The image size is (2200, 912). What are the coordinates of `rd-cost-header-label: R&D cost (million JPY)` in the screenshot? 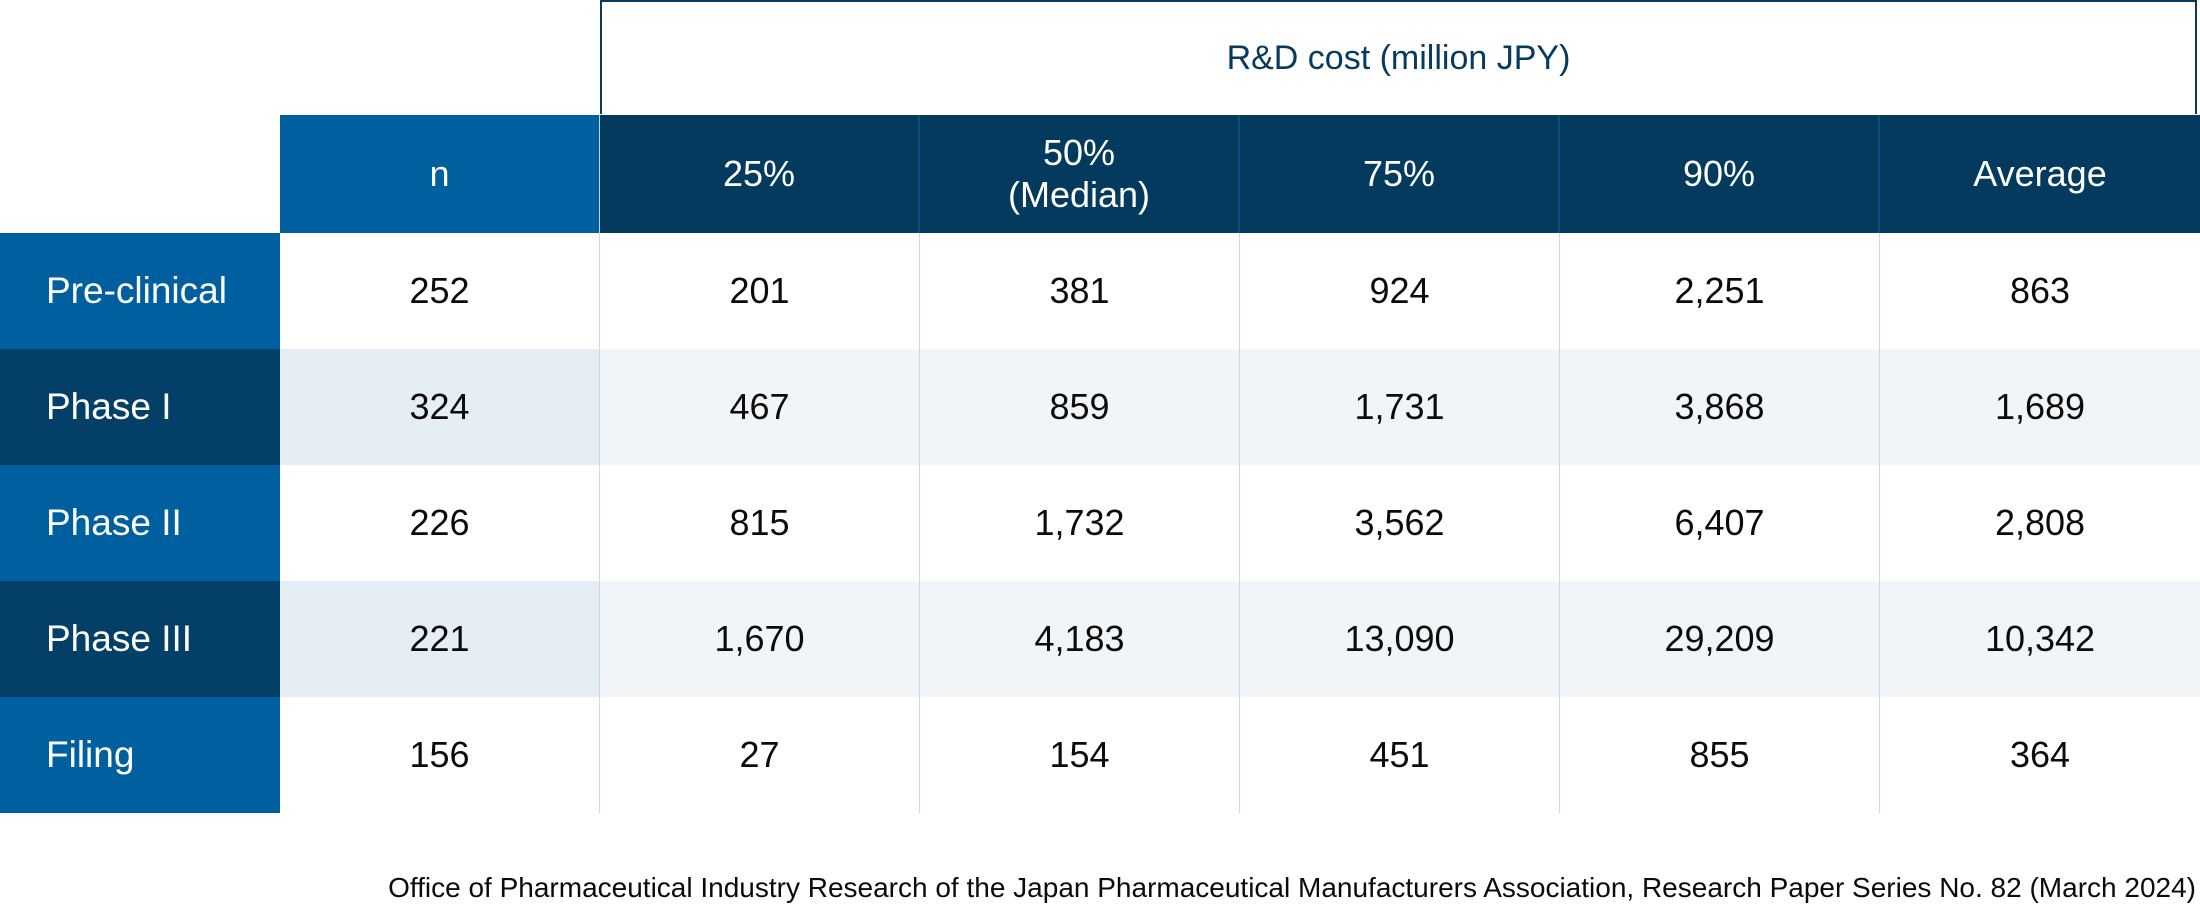 It's located at (1398, 57).